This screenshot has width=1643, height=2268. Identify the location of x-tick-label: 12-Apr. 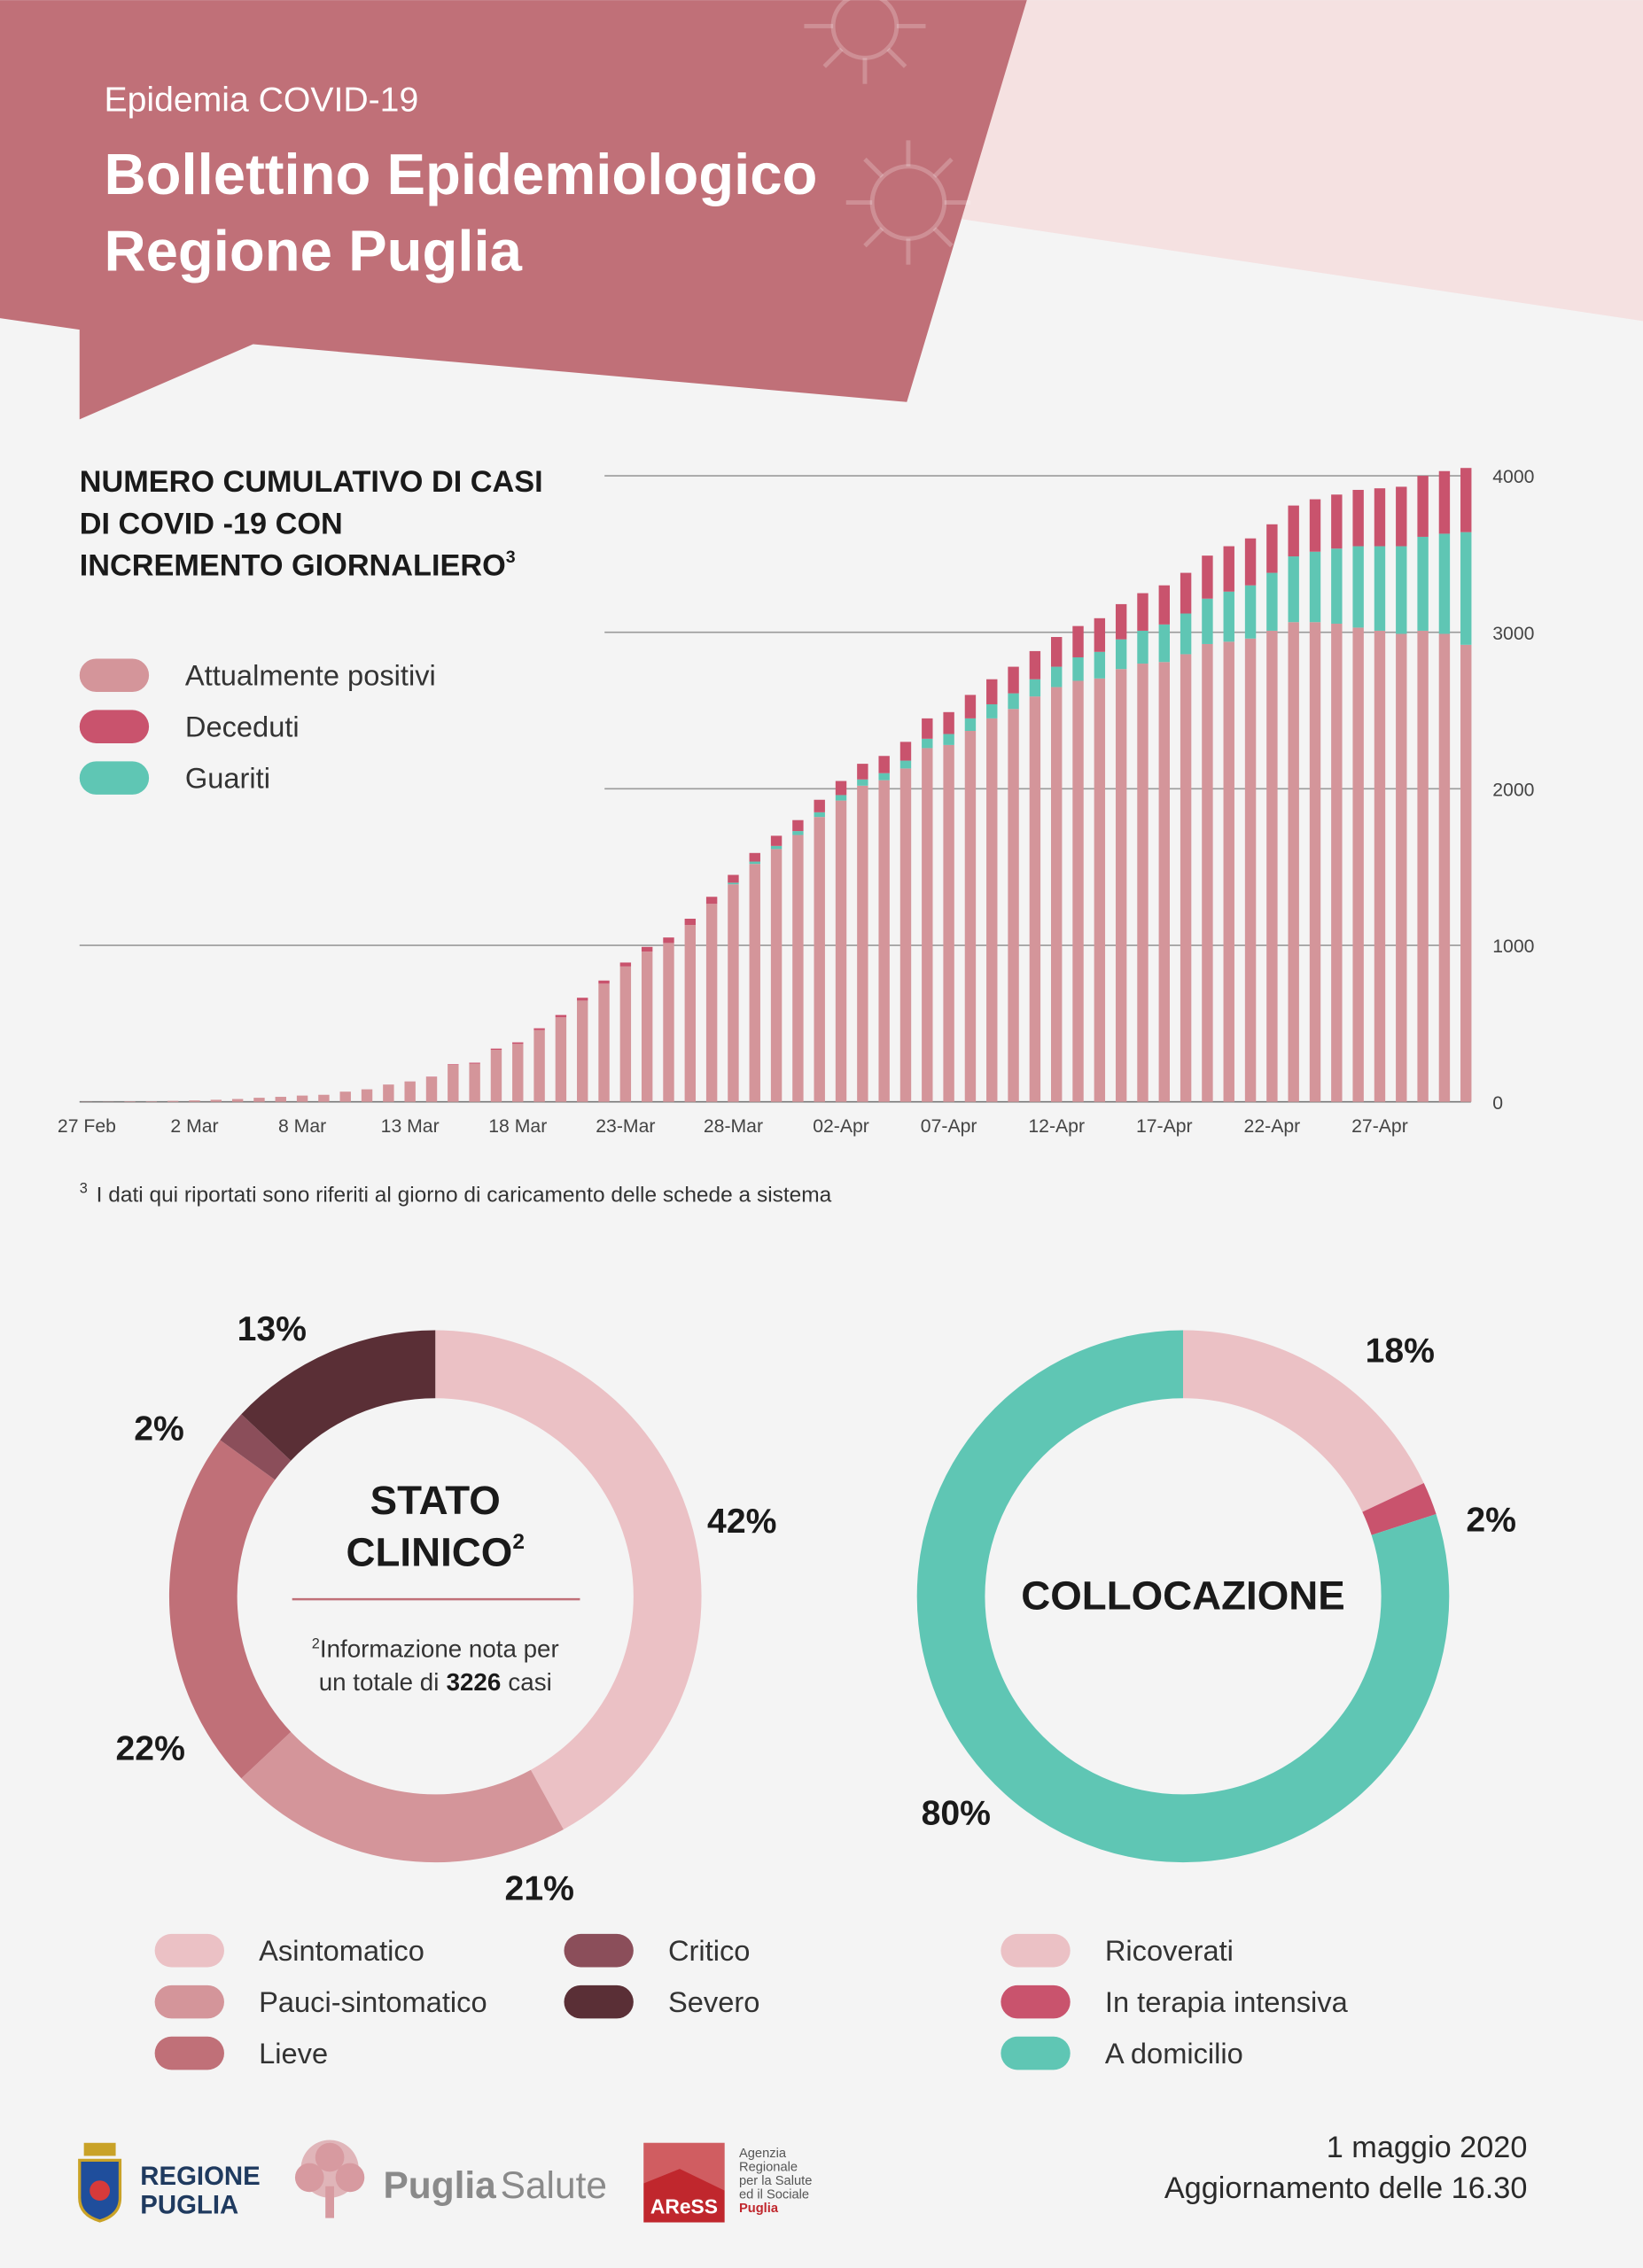
(1056, 1126).